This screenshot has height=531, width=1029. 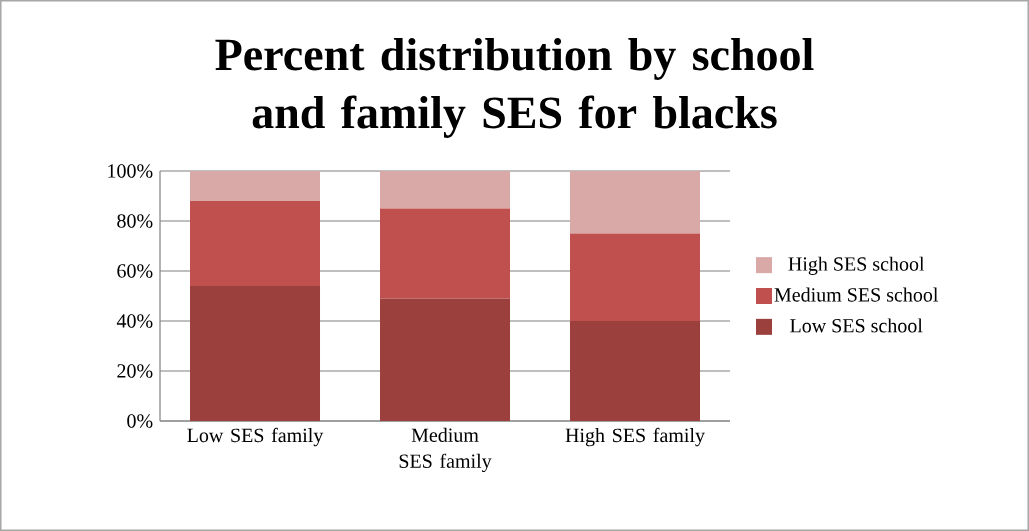 I want to click on chart-title: Percent distribution by school and family SES for blacks, so click(x=514, y=88).